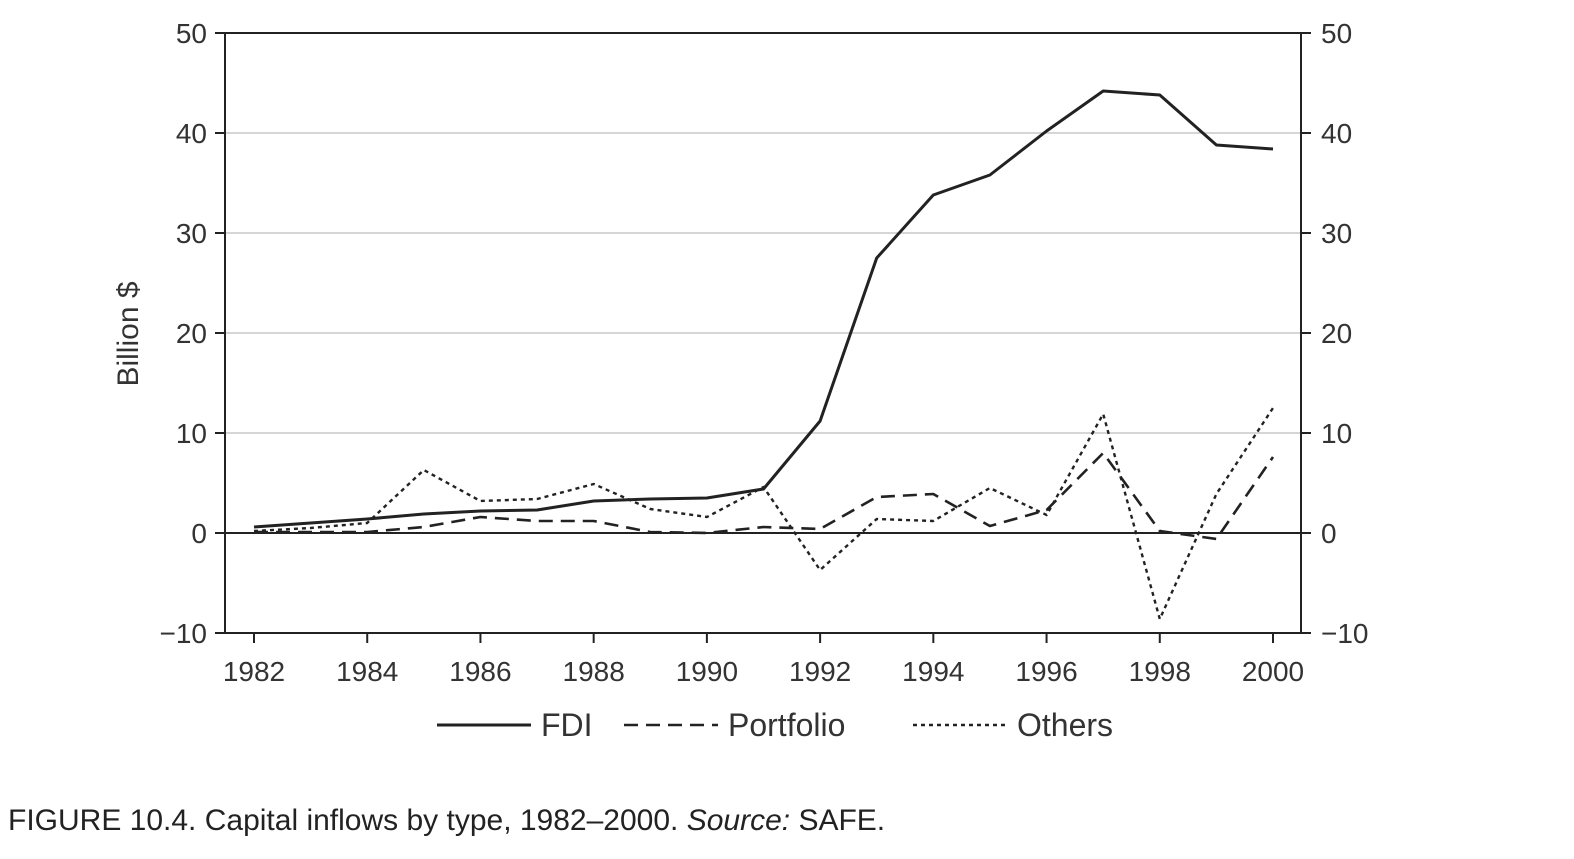  What do you see at coordinates (1336, 233) in the screenshot?
I see `y-right-tick-label: 30` at bounding box center [1336, 233].